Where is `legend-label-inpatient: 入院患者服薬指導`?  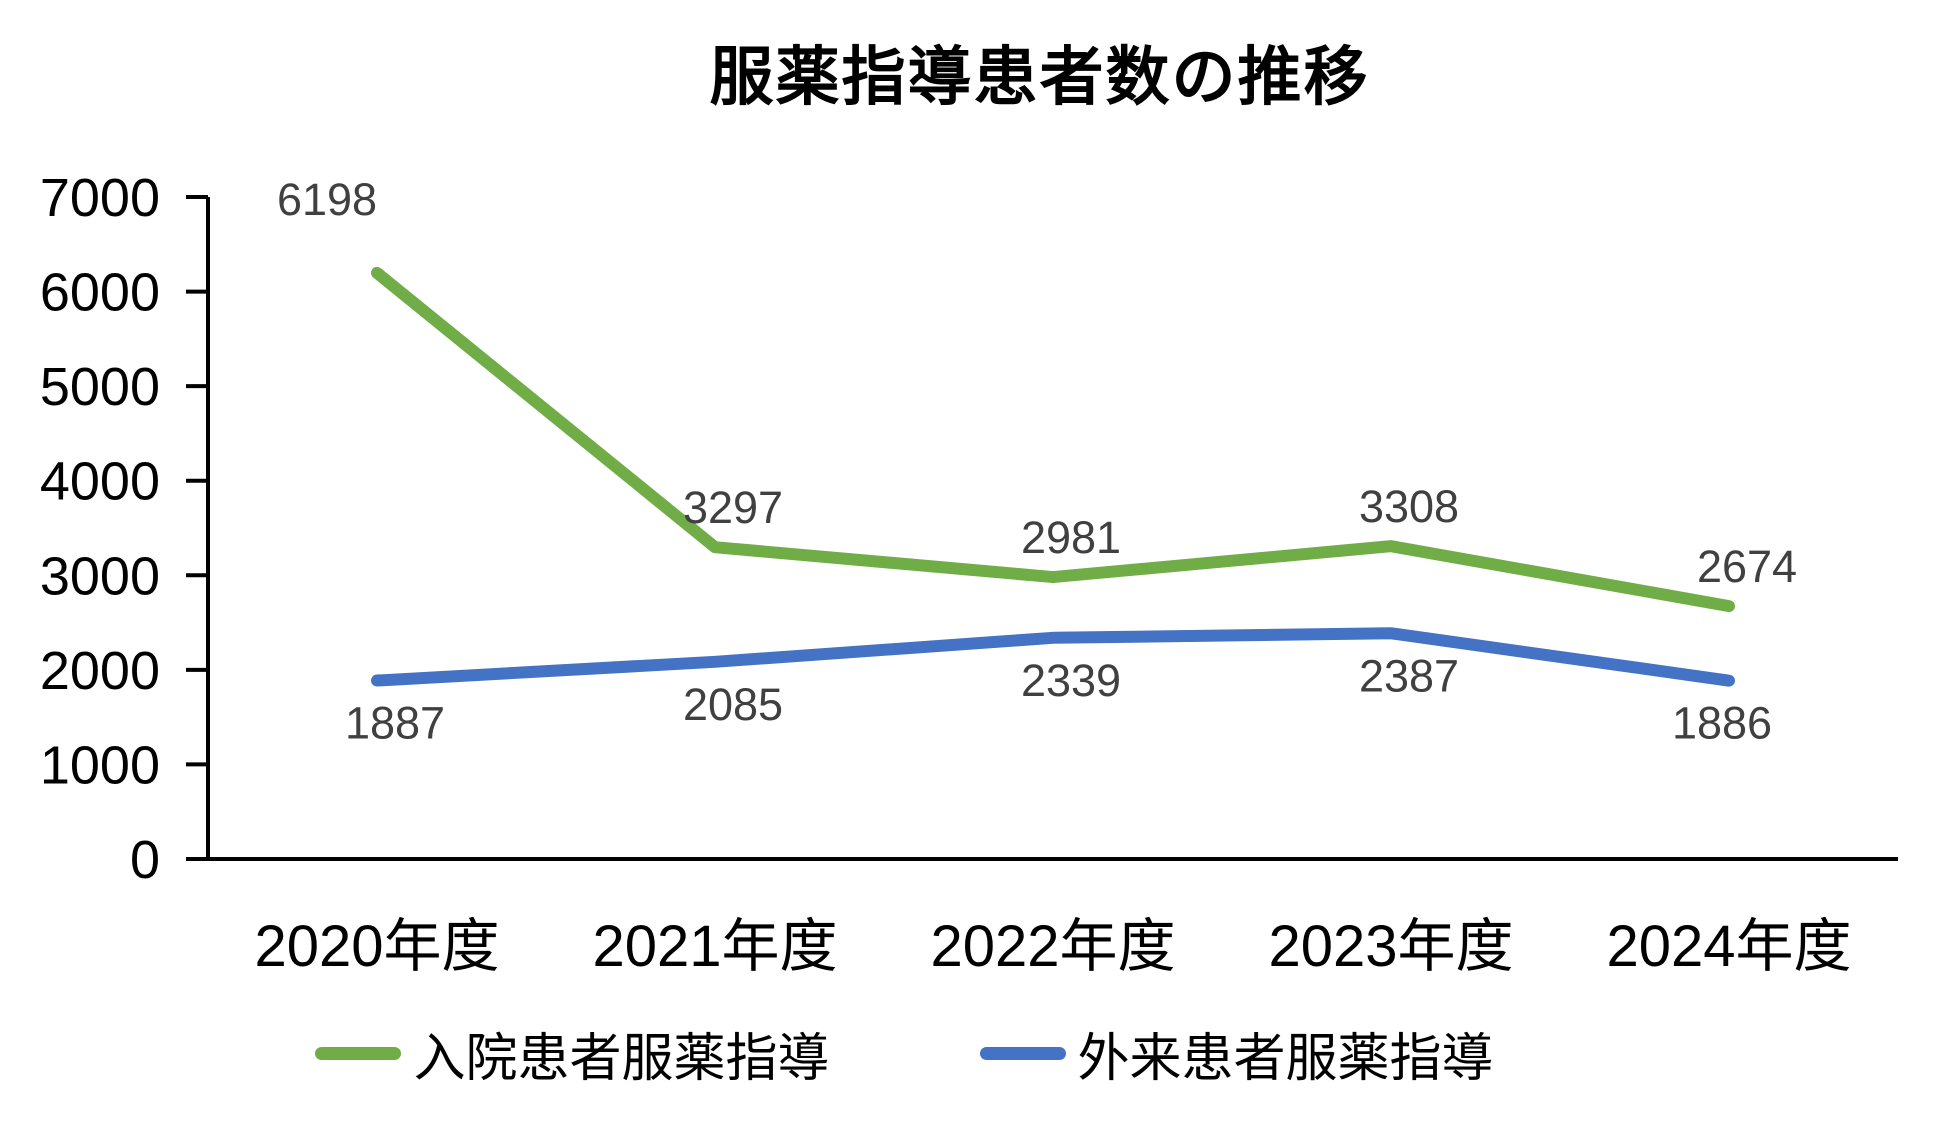
legend-label-inpatient: 入院患者服薬指導 is located at coordinates (621, 1059).